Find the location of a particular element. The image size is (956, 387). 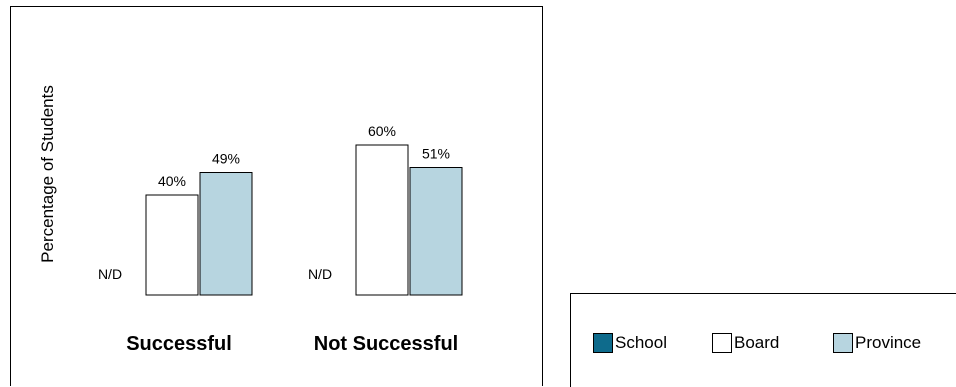

legend: School Board Province is located at coordinates (763, 340).